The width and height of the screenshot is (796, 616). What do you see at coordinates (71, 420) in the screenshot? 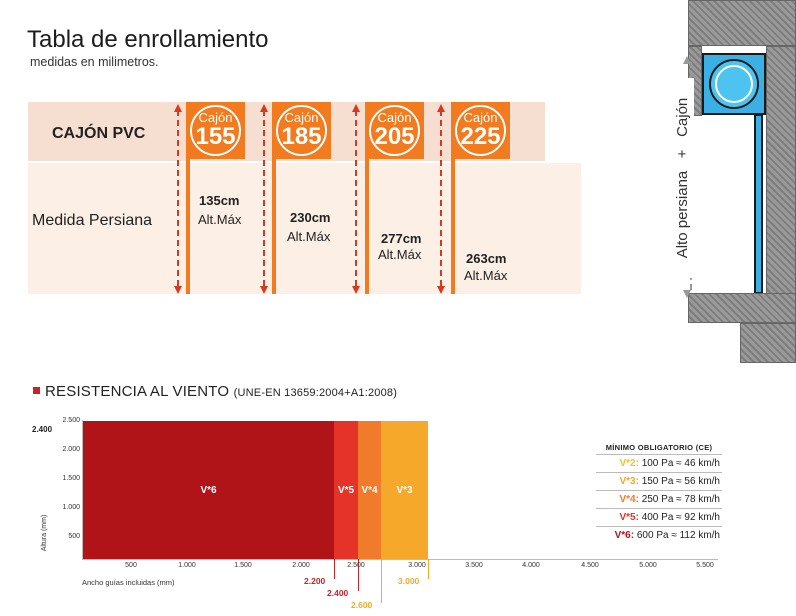
I see `y-tick: 2.500` at bounding box center [71, 420].